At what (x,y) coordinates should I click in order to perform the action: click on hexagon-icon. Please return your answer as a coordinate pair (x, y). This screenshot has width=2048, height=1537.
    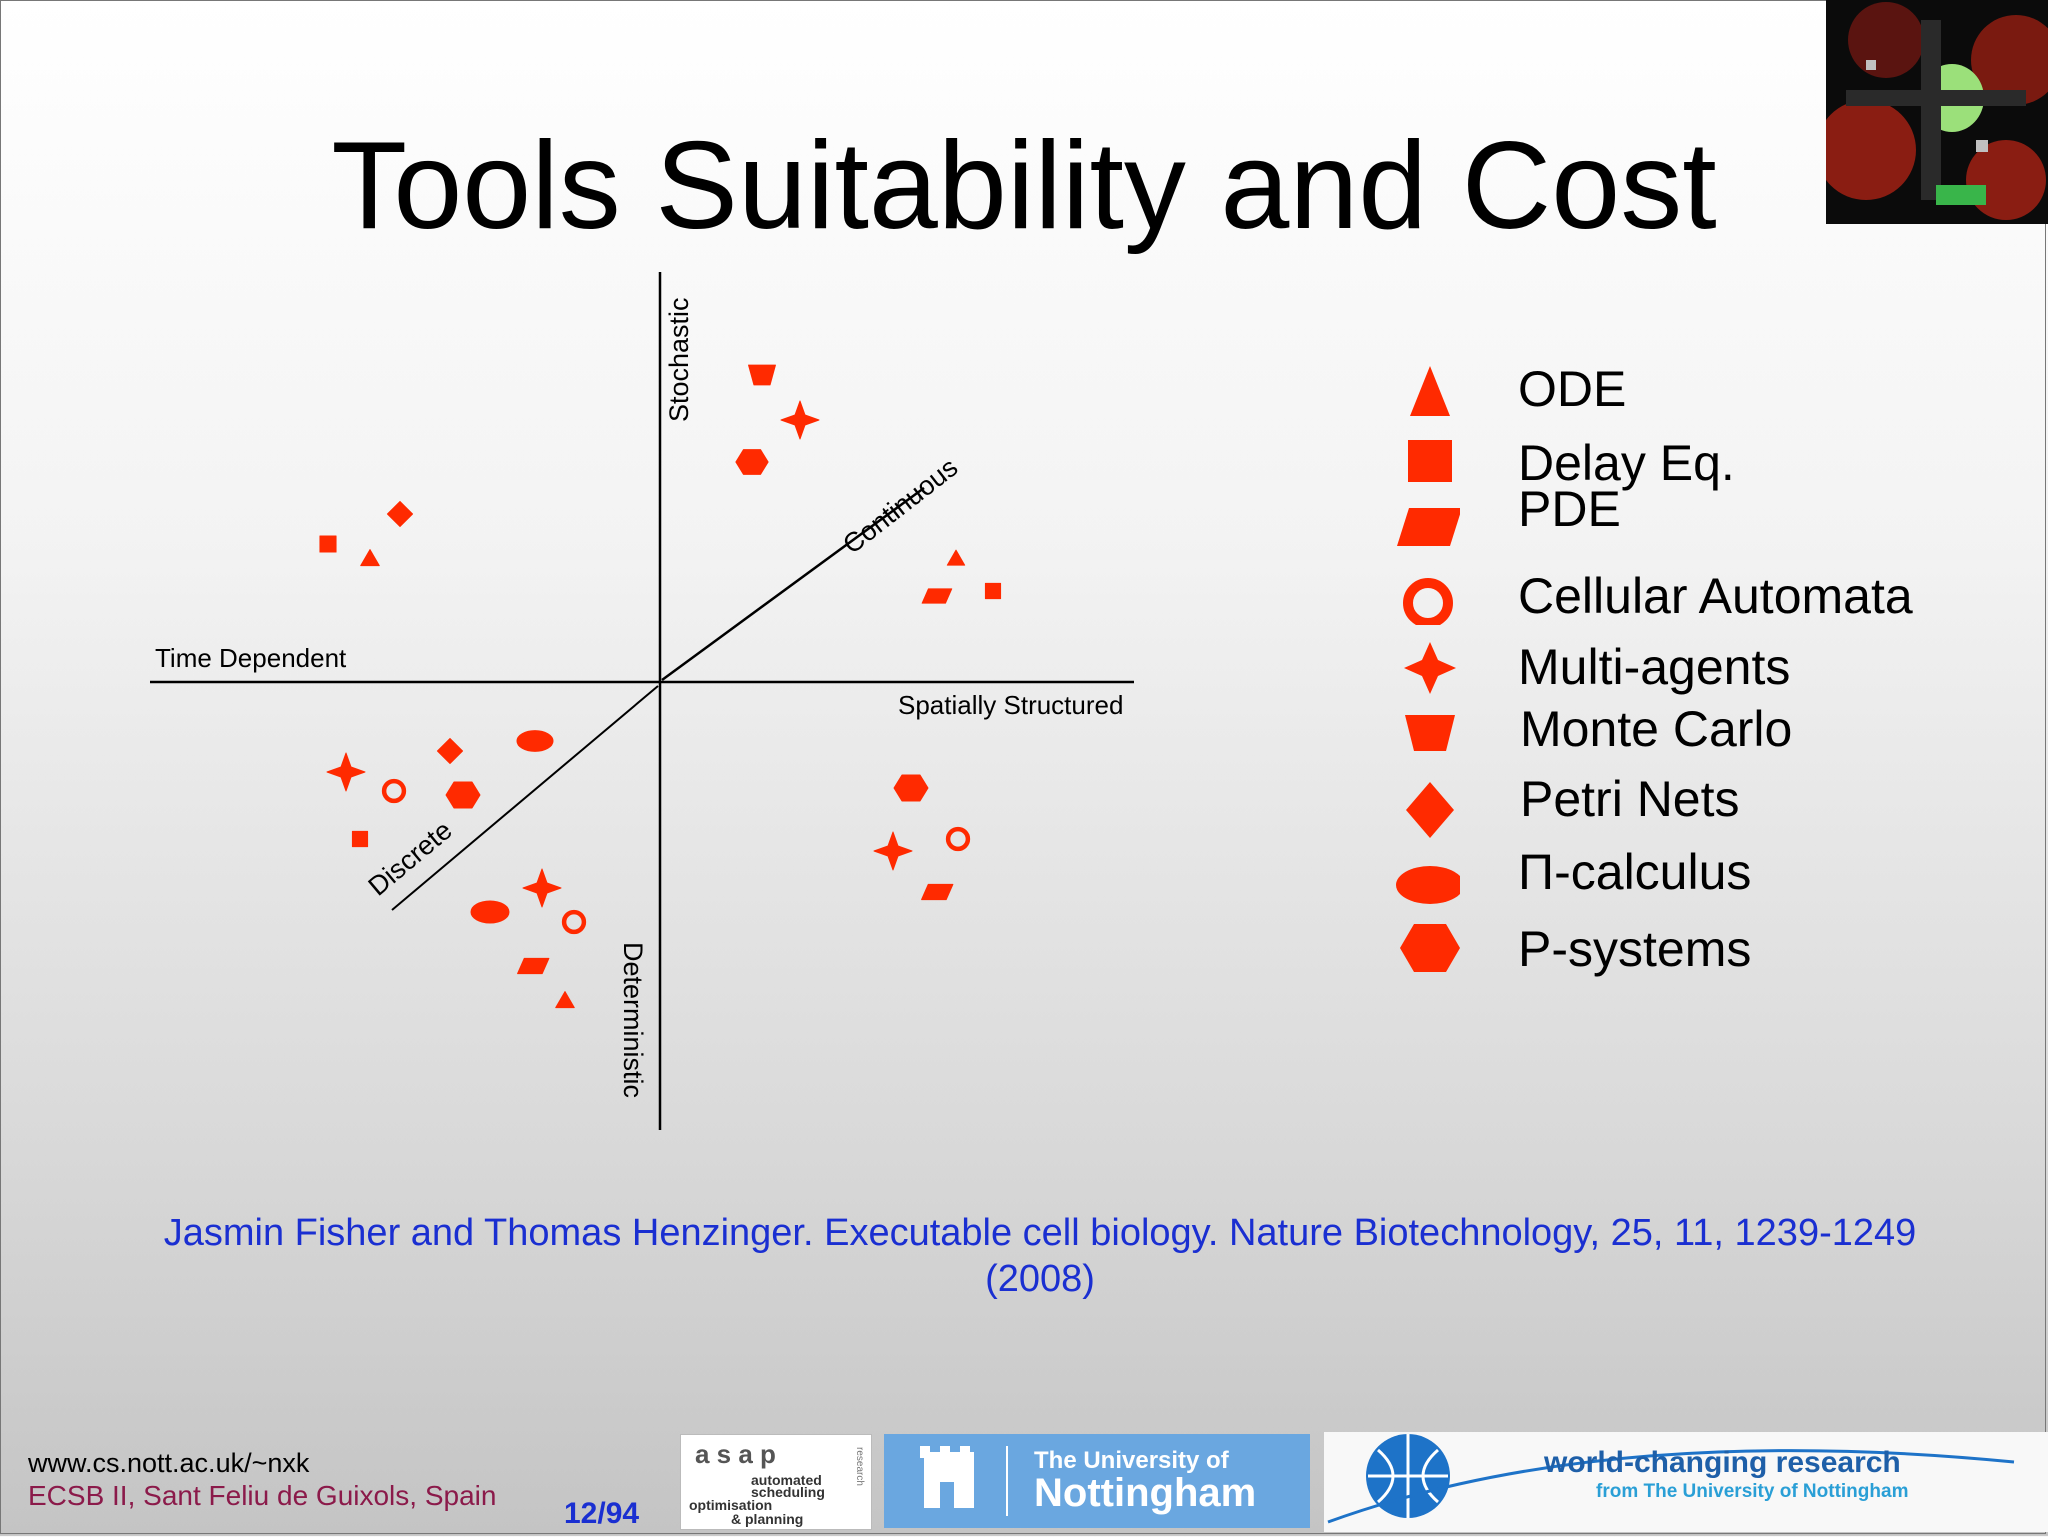
    Looking at the image, I should click on (1430, 948).